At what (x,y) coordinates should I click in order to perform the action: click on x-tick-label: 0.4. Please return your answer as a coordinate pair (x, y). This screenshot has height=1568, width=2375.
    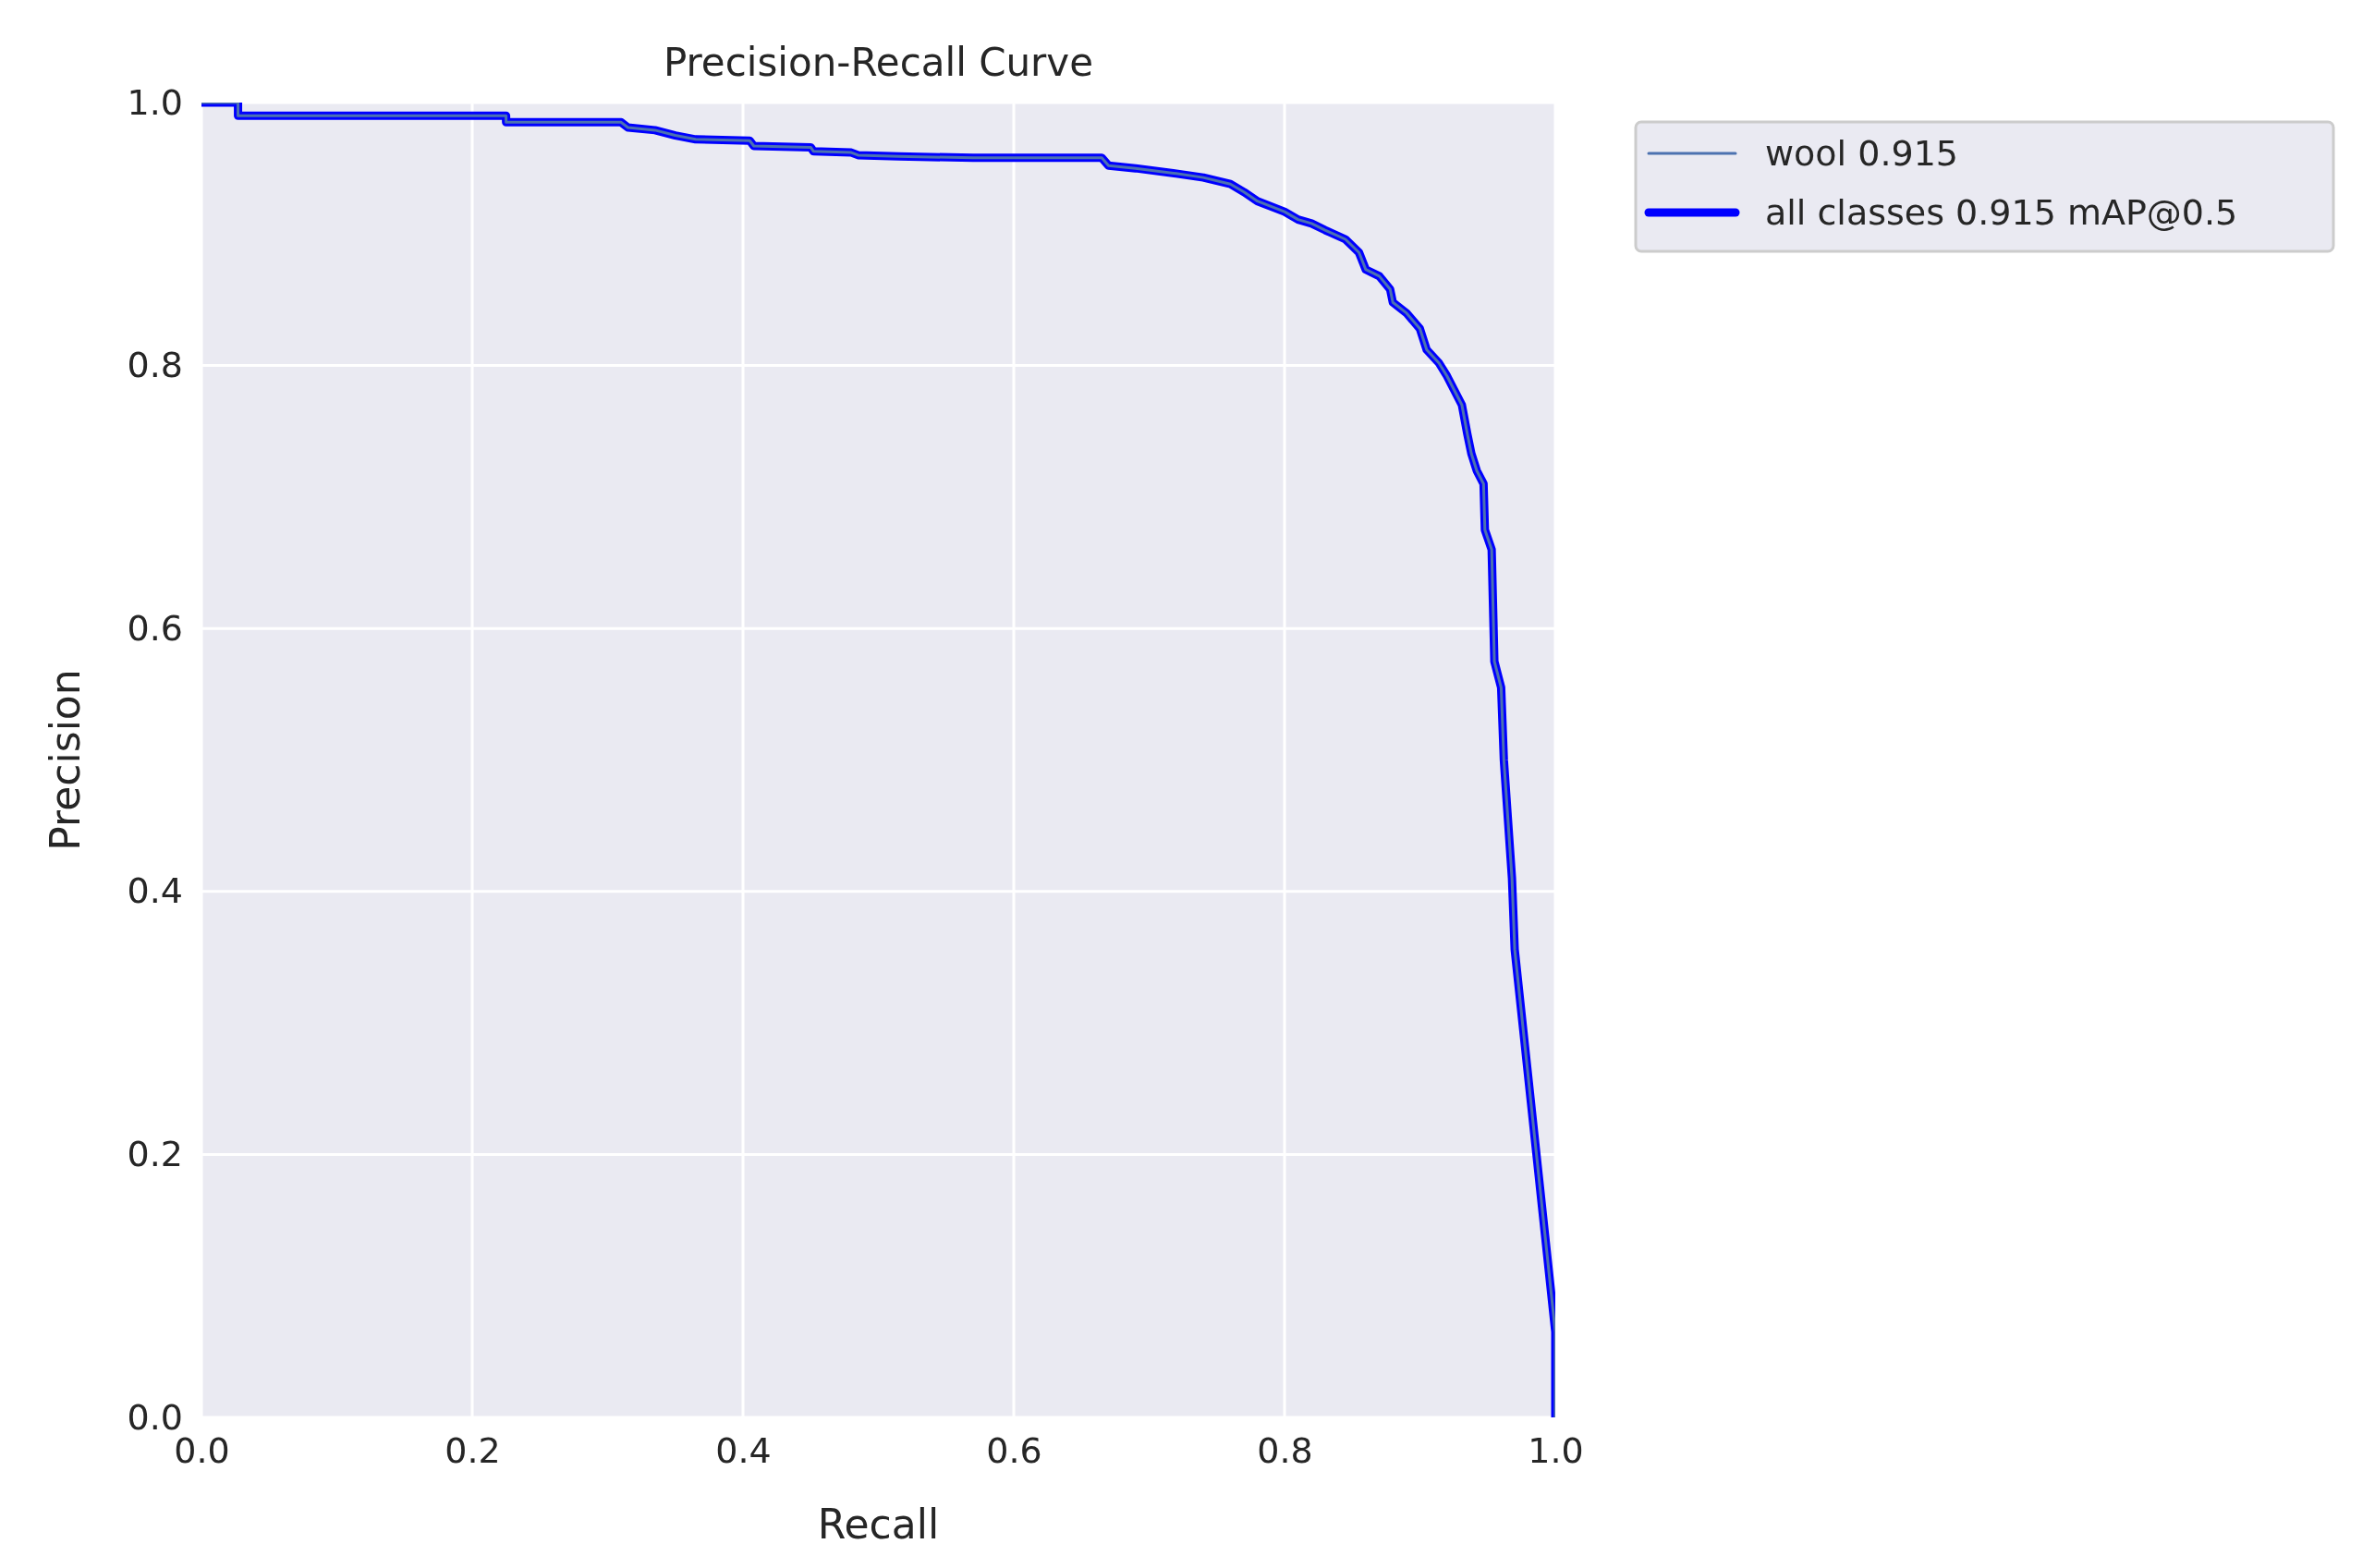
    Looking at the image, I should click on (743, 1450).